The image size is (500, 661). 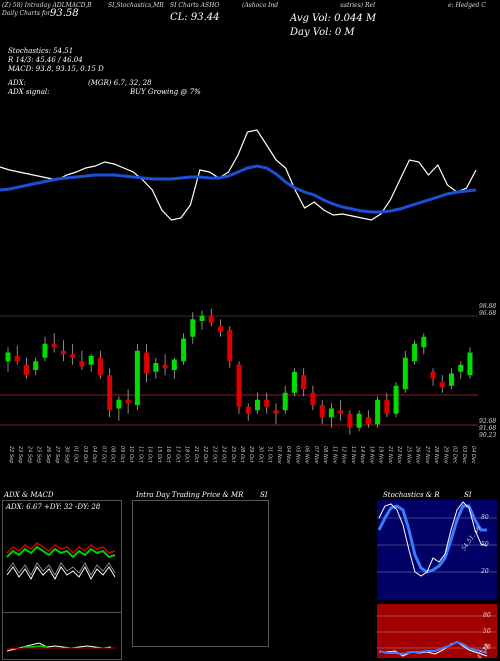 I want to click on rsi-level-80: 80, so click(x=487, y=615).